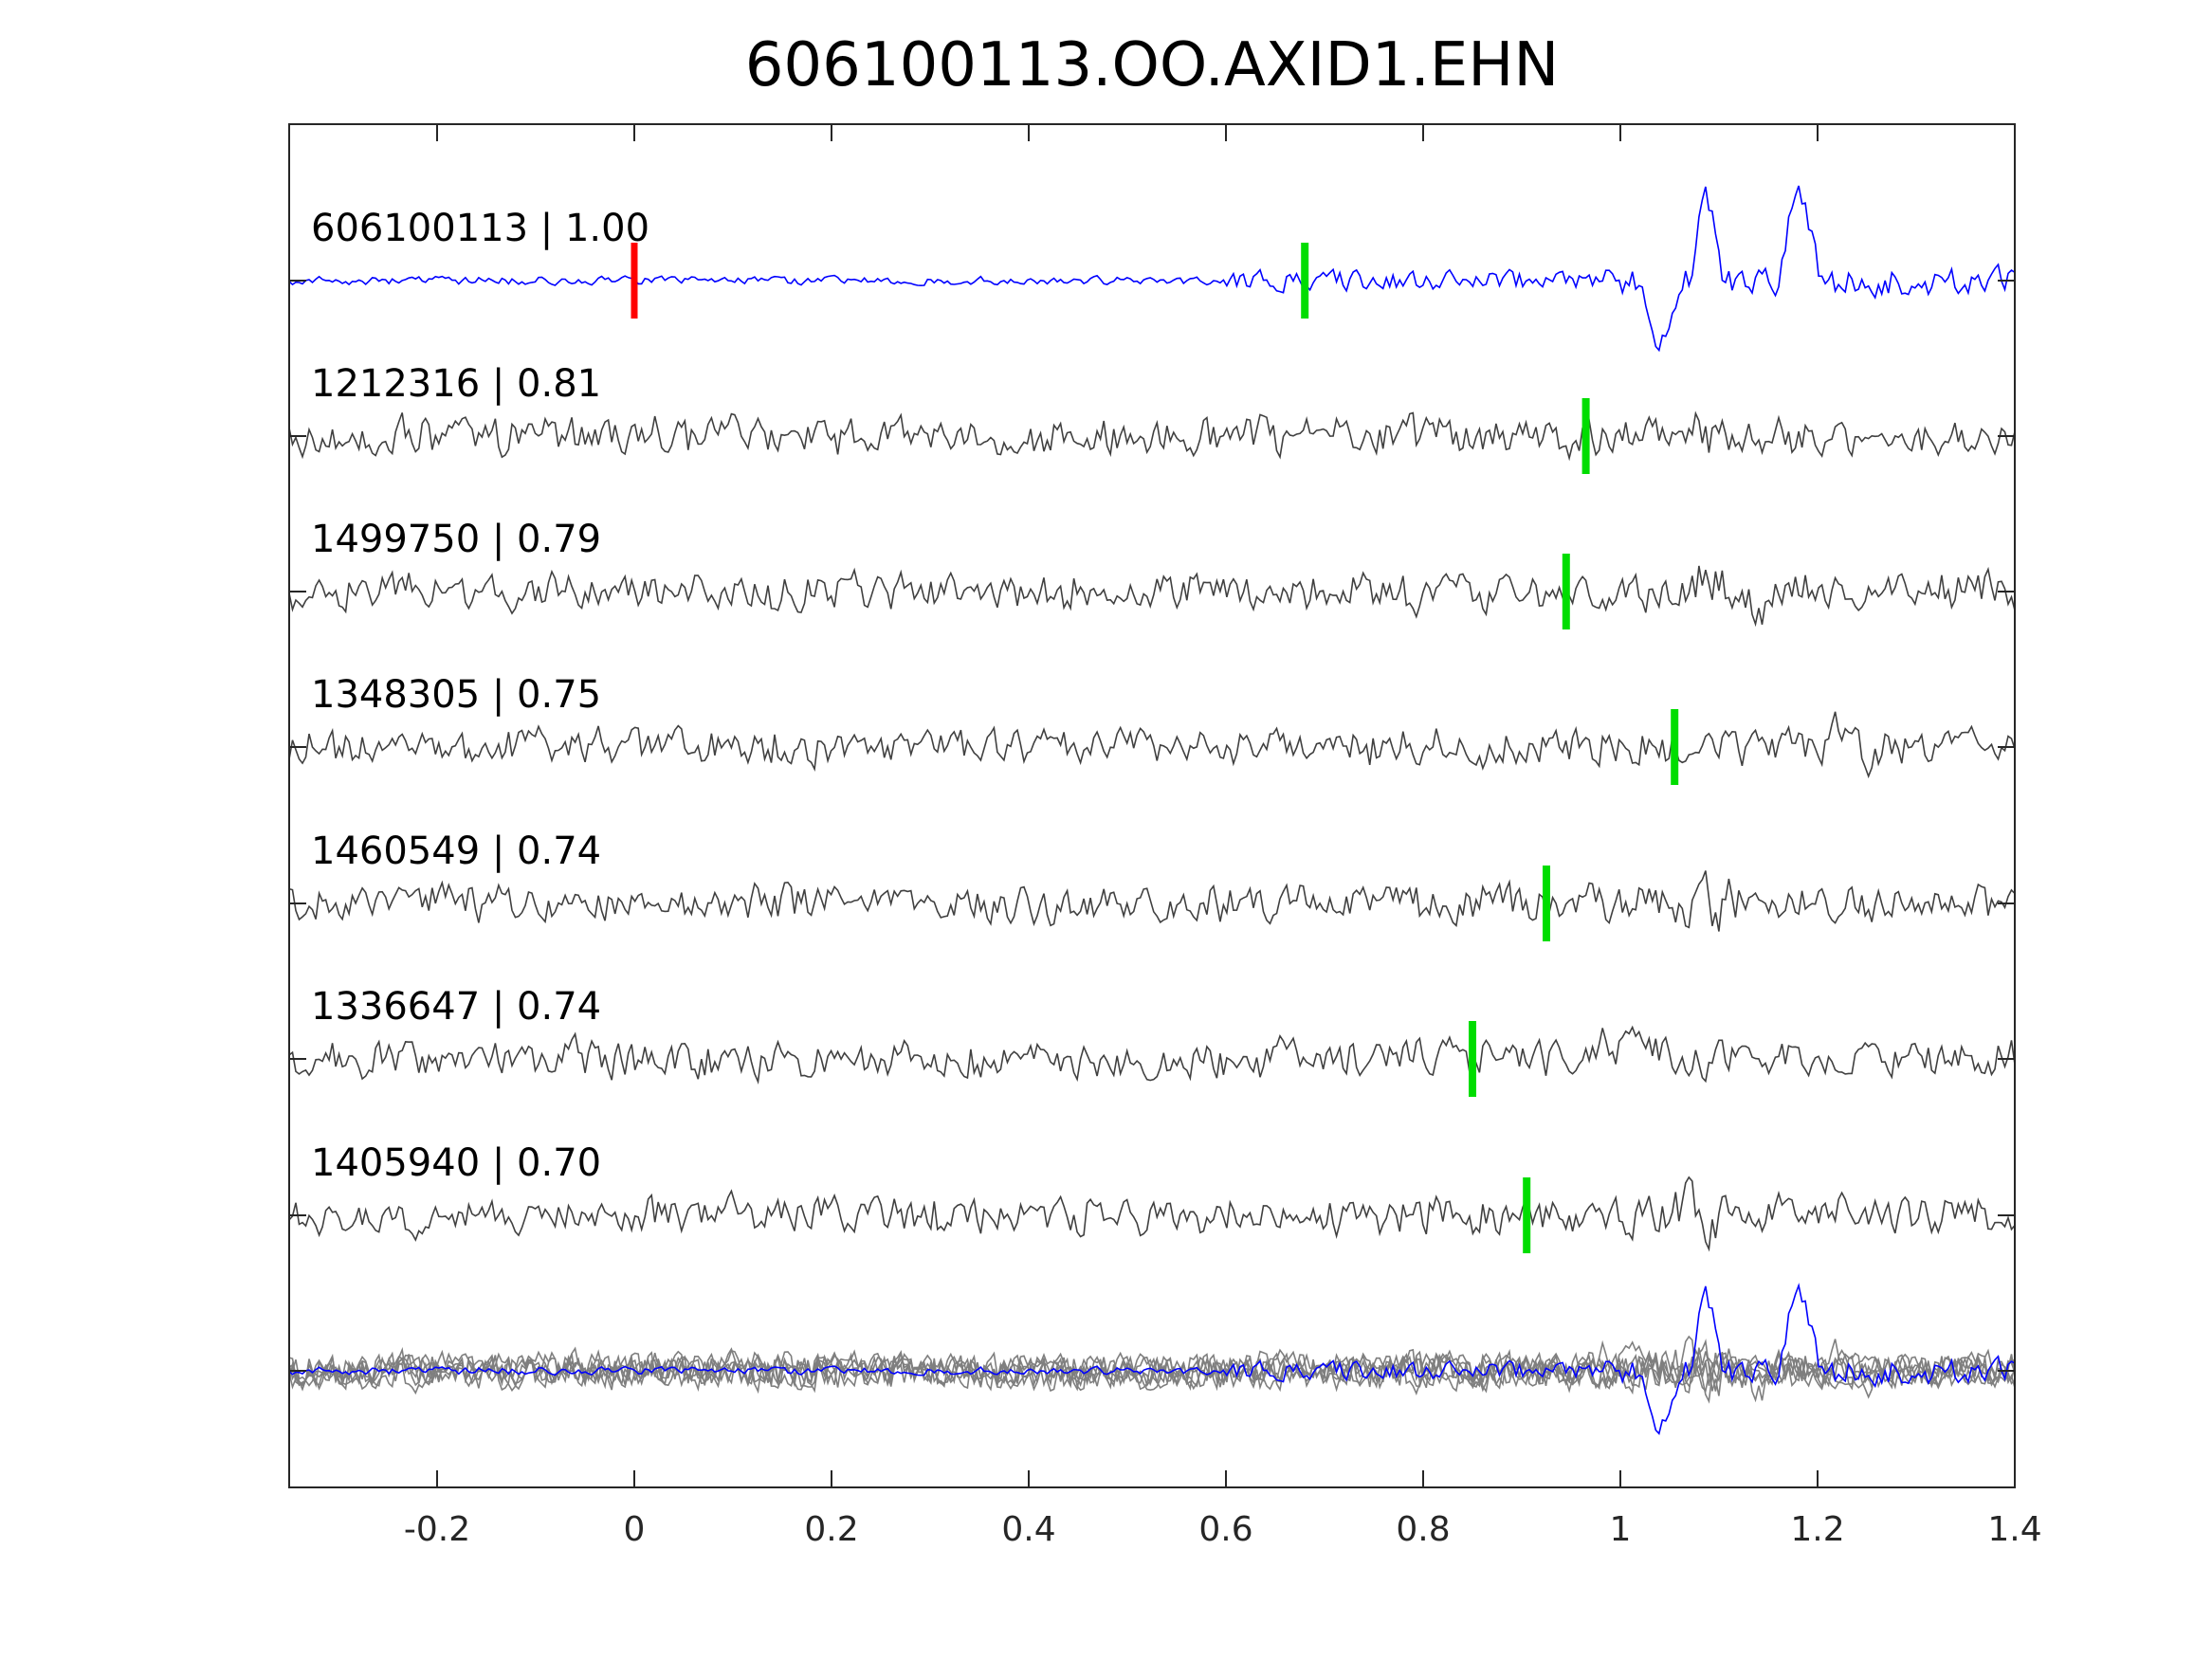  I want to click on stacked-overlay, so click(1152, 1359).